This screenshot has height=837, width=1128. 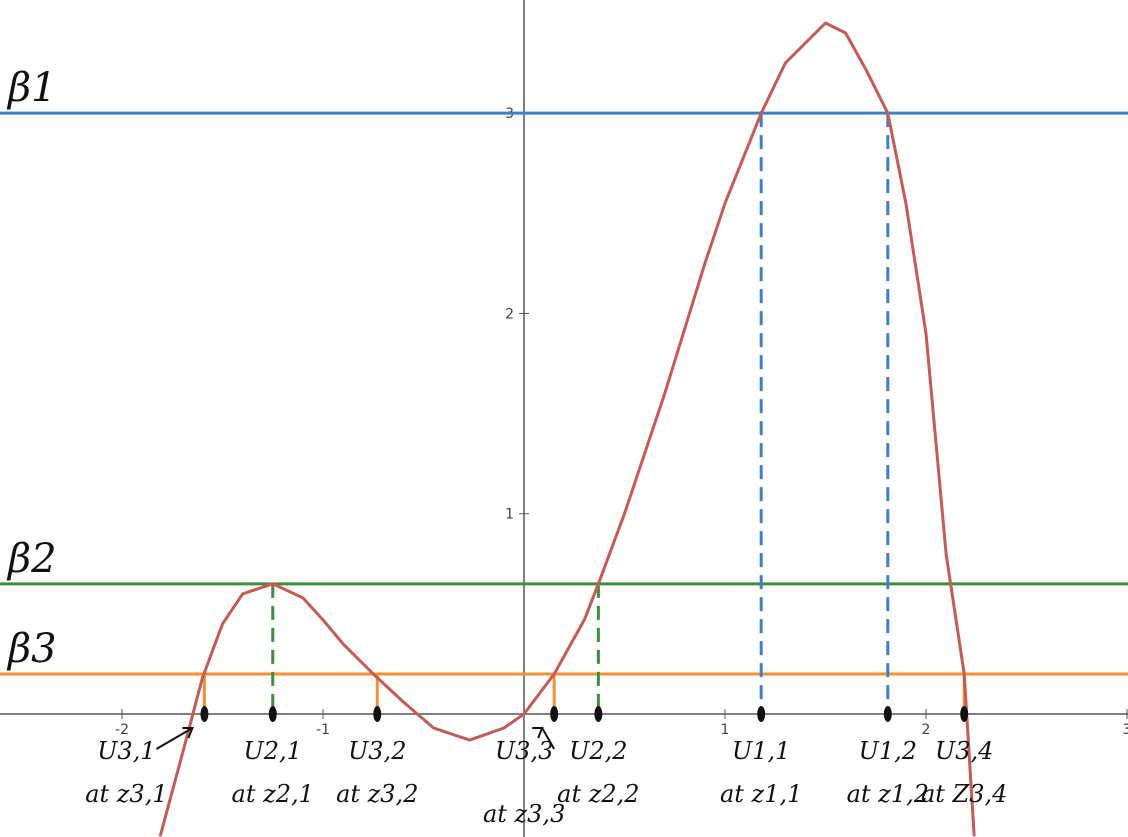 I want to click on point-label: U1,1, so click(x=761, y=751).